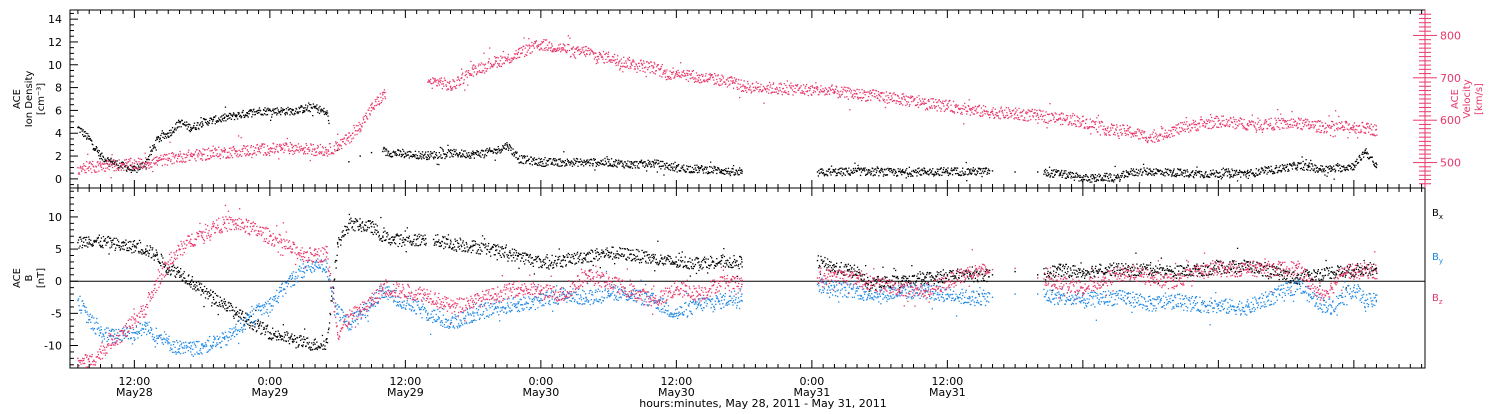 The height and width of the screenshot is (414, 1500). What do you see at coordinates (17, 99) in the screenshot?
I see `density-axis-label-line: ACE` at bounding box center [17, 99].